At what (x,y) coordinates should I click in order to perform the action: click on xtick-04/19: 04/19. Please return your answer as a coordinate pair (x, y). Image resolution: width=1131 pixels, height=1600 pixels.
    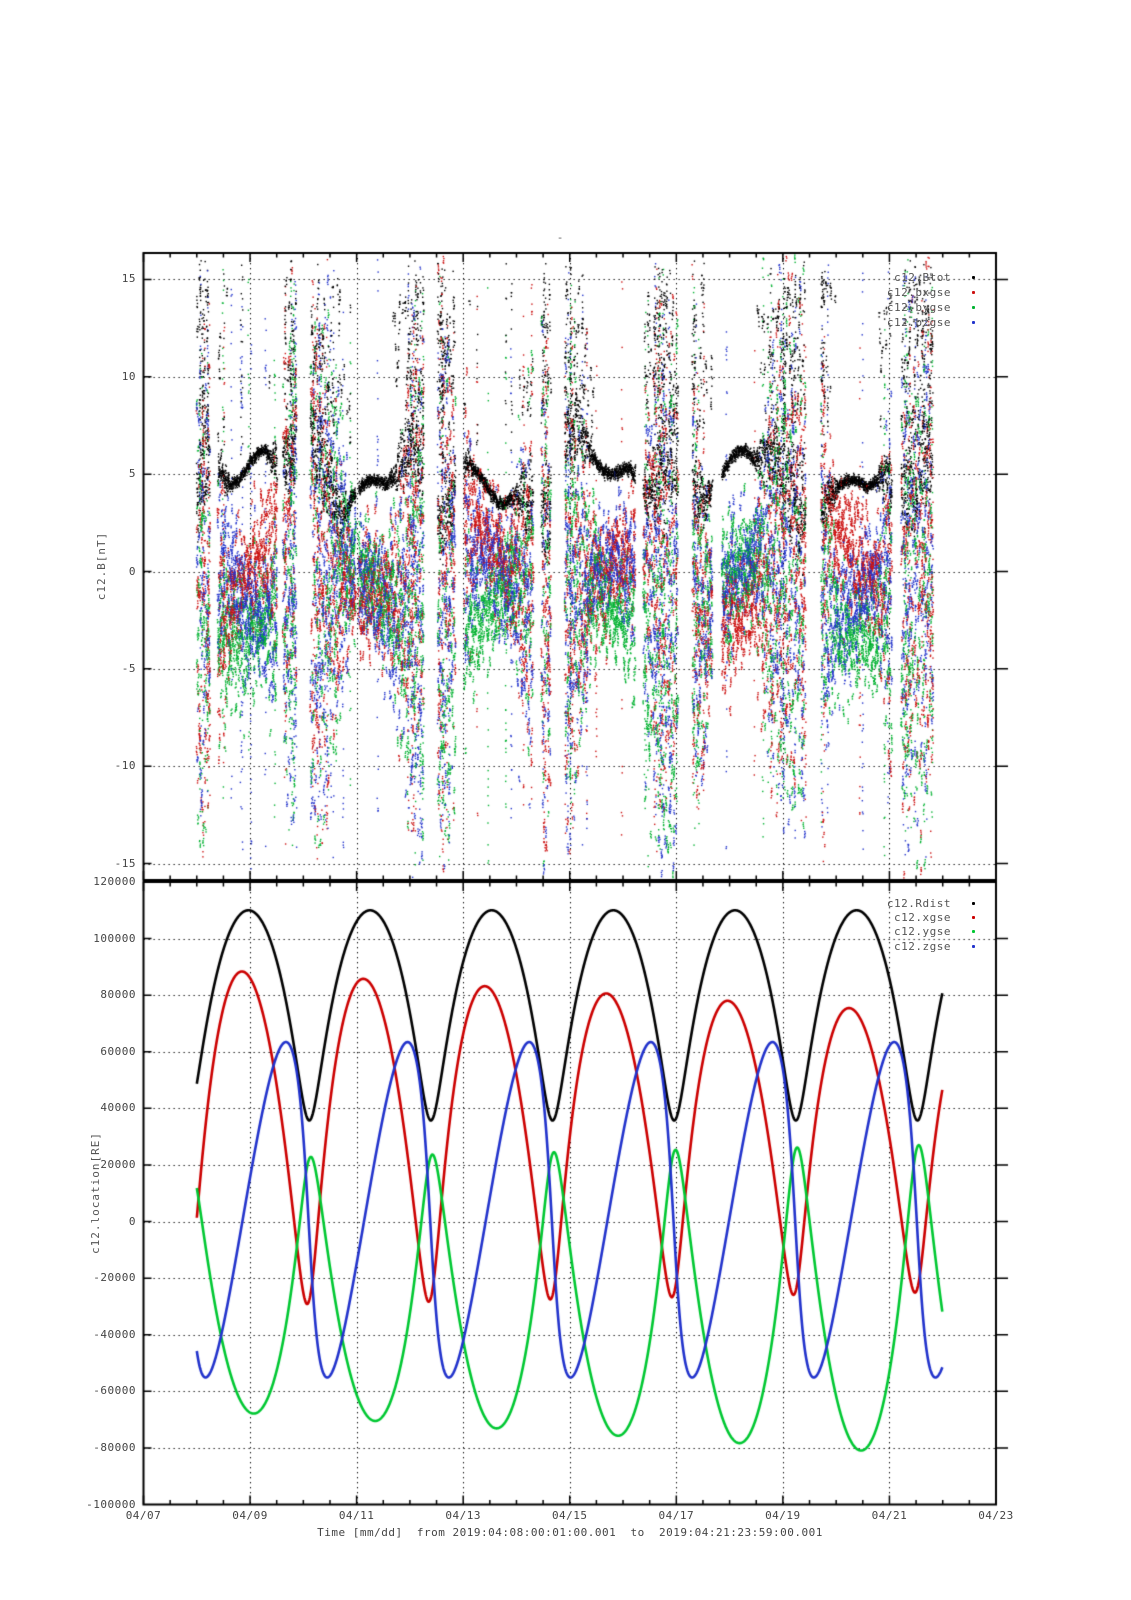
    Looking at the image, I should click on (783, 1515).